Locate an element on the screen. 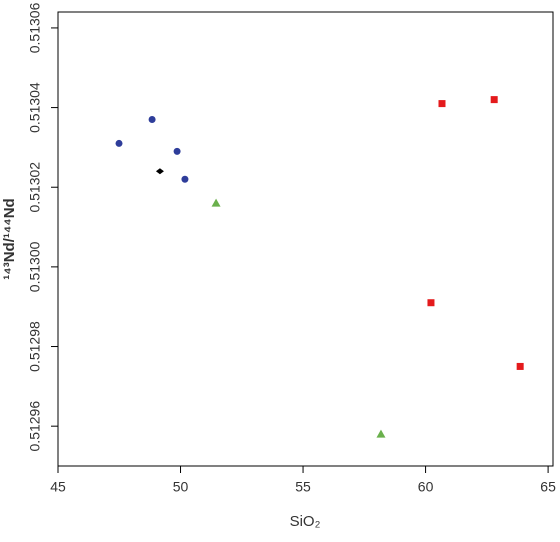 This screenshot has height=542, width=560. x-tick-label: 55 is located at coordinates (303, 487).